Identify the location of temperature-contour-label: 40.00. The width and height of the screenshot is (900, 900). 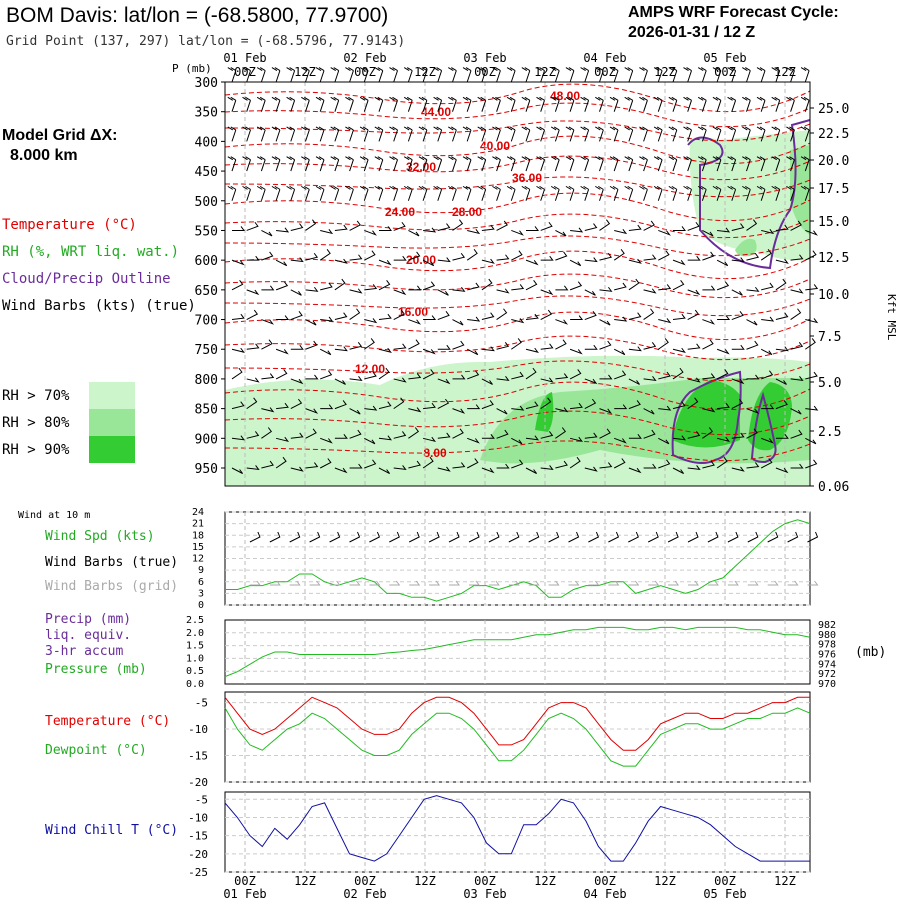
(495, 146).